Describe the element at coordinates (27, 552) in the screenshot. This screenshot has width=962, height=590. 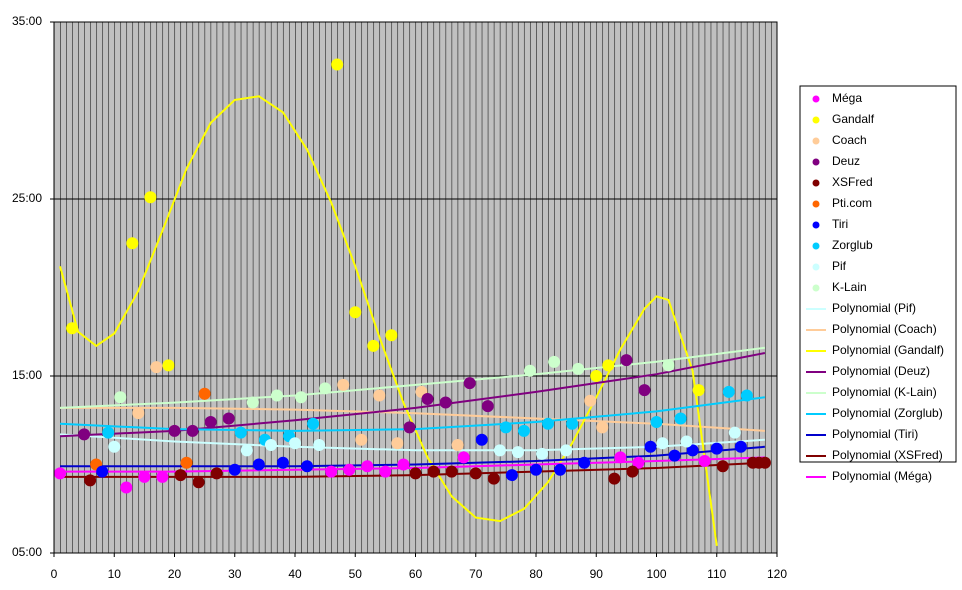
I see `y-tick-label: 05:00` at that location.